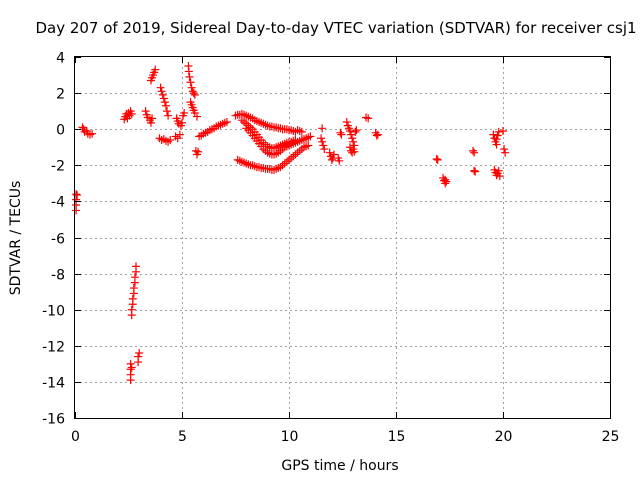 Image resolution: width=640 pixels, height=480 pixels. I want to click on x-axis-label: GPS time / hours, so click(339, 466).